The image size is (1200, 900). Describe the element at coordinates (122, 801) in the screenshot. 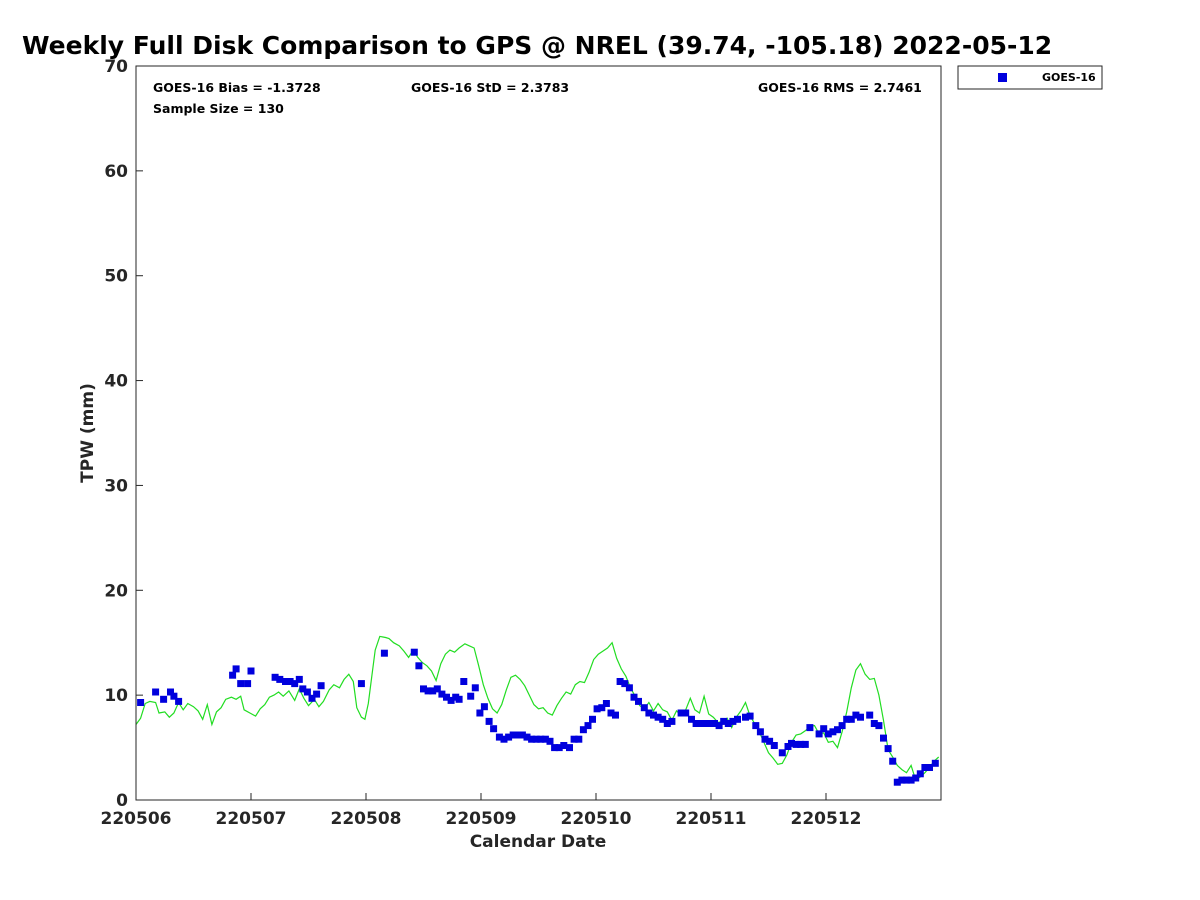

I see `y-tick-label: 0` at that location.